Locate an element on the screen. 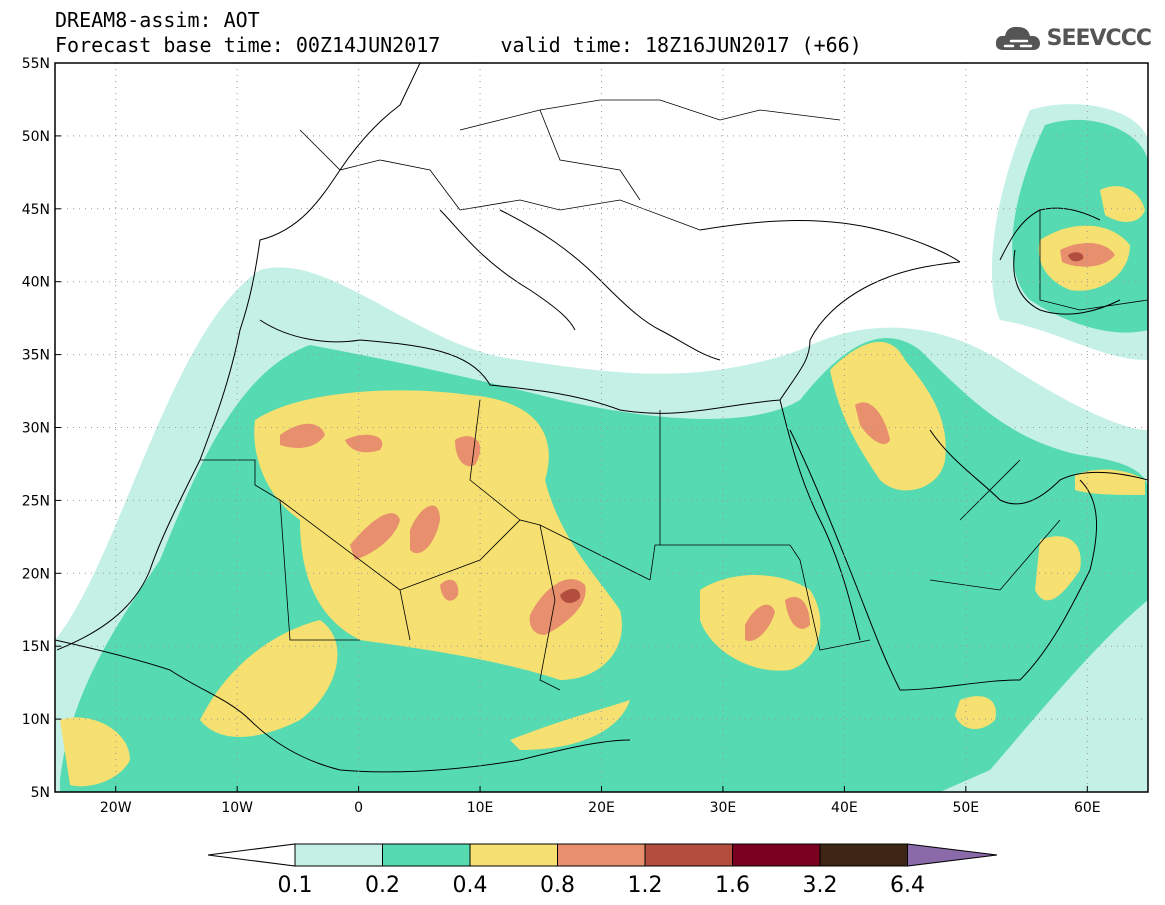 The height and width of the screenshot is (905, 1165). lat-tick-label: 5N is located at coordinates (40, 793).